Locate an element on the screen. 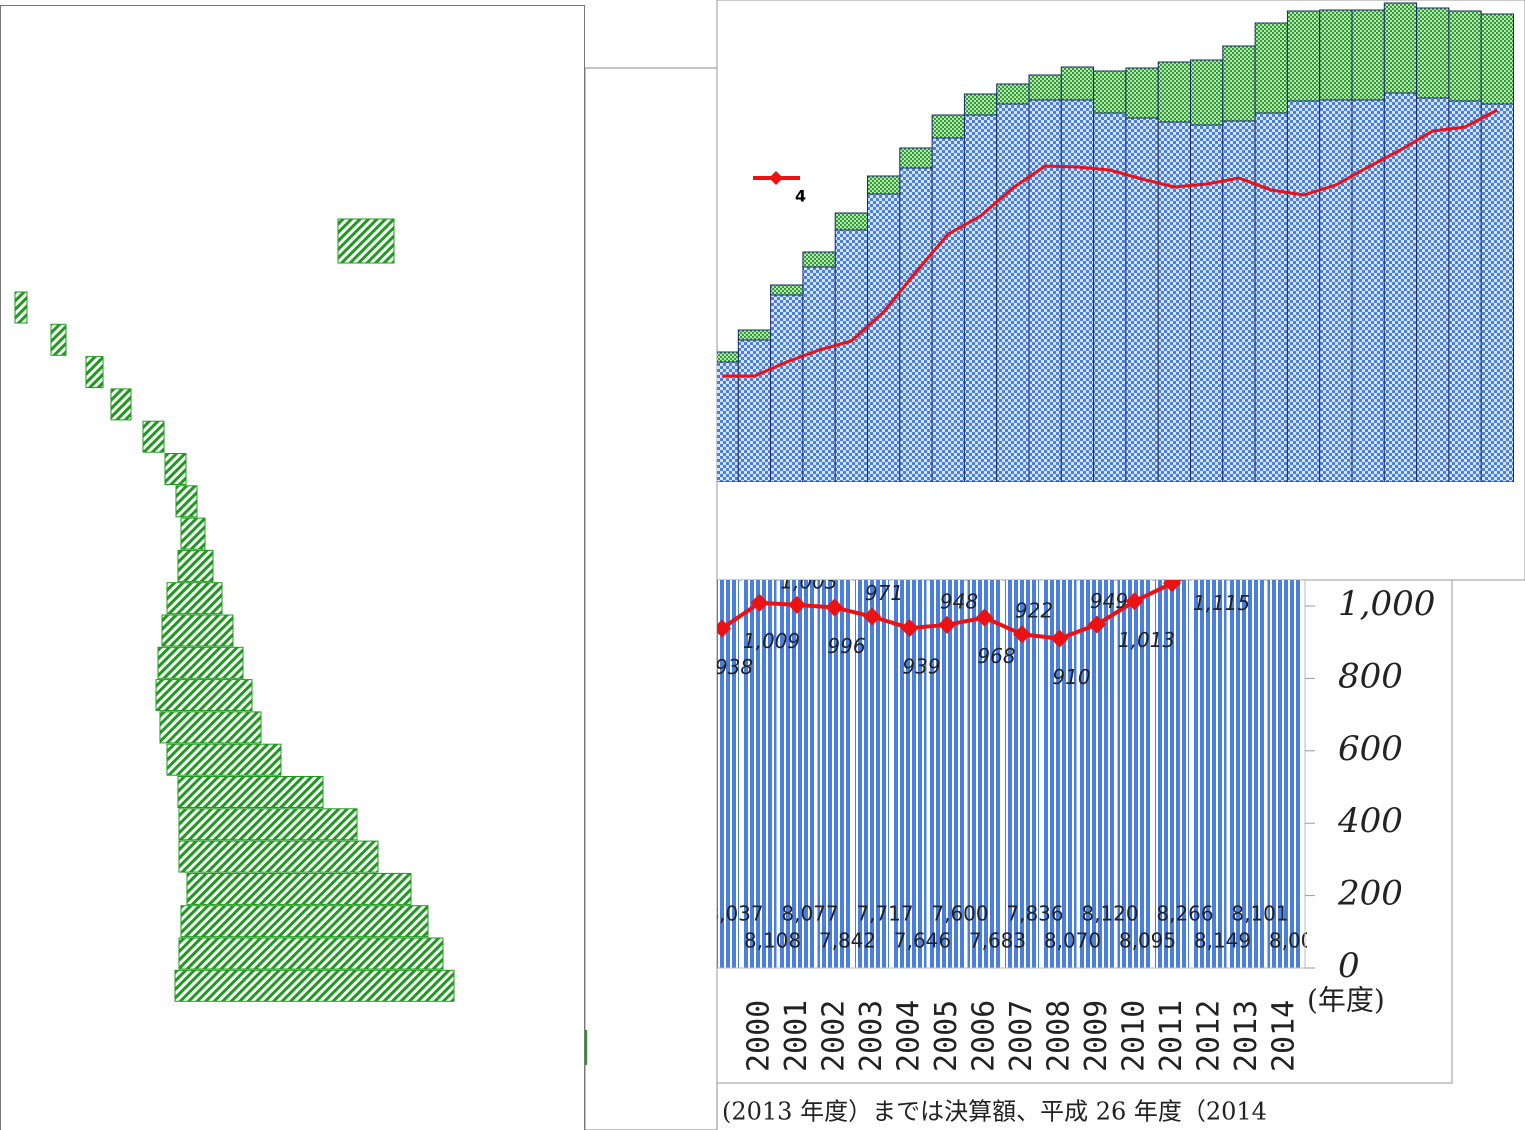 This screenshot has width=1525, height=1130. y-tick-label: 400 is located at coordinates (1370, 821).